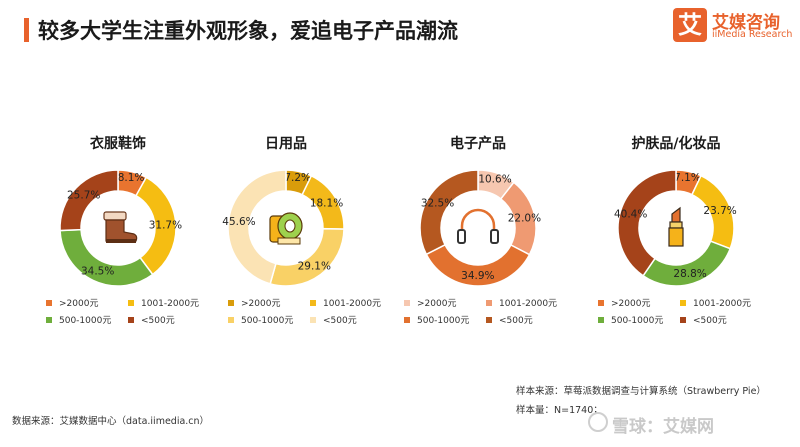 This screenshot has height=447, width=800. I want to click on chart-title-skincare: 护肤品/化妆品, so click(676, 144).